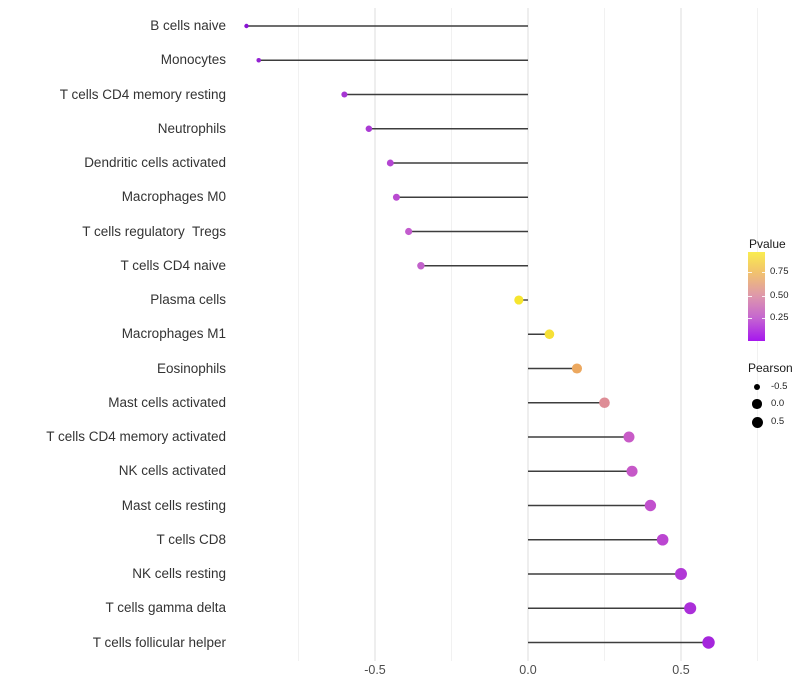 Image resolution: width=800 pixels, height=700 pixels. What do you see at coordinates (193, 60) in the screenshot?
I see `y-axis-label: Monocytes` at bounding box center [193, 60].